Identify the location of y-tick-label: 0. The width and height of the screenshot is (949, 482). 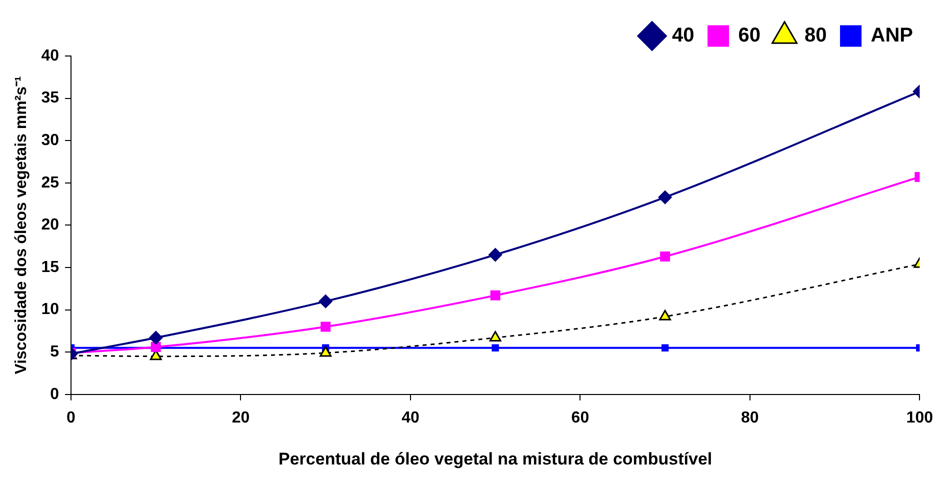
(55, 394).